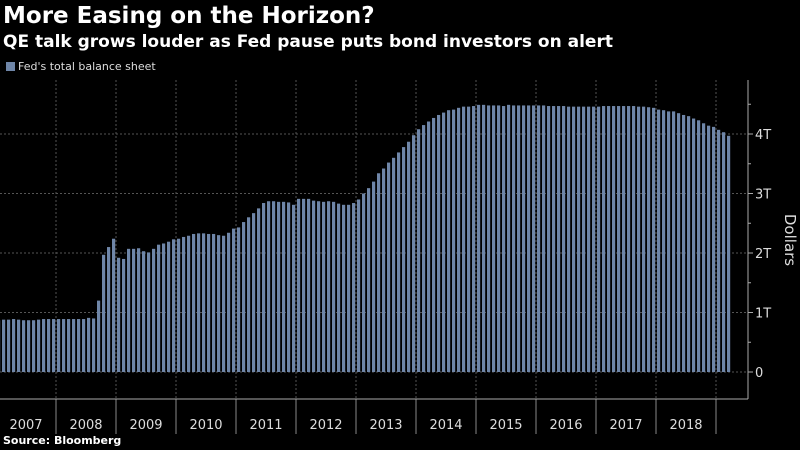 Image resolution: width=800 pixels, height=450 pixels. Describe the element at coordinates (87, 66) in the screenshot. I see `legend-label: Fed's total balance sheet` at that location.